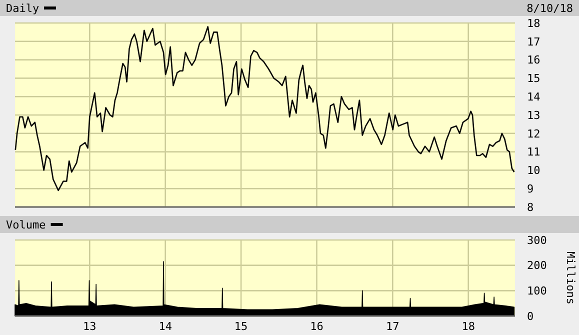  I want to click on y-tick-label: 9, so click(530, 189).